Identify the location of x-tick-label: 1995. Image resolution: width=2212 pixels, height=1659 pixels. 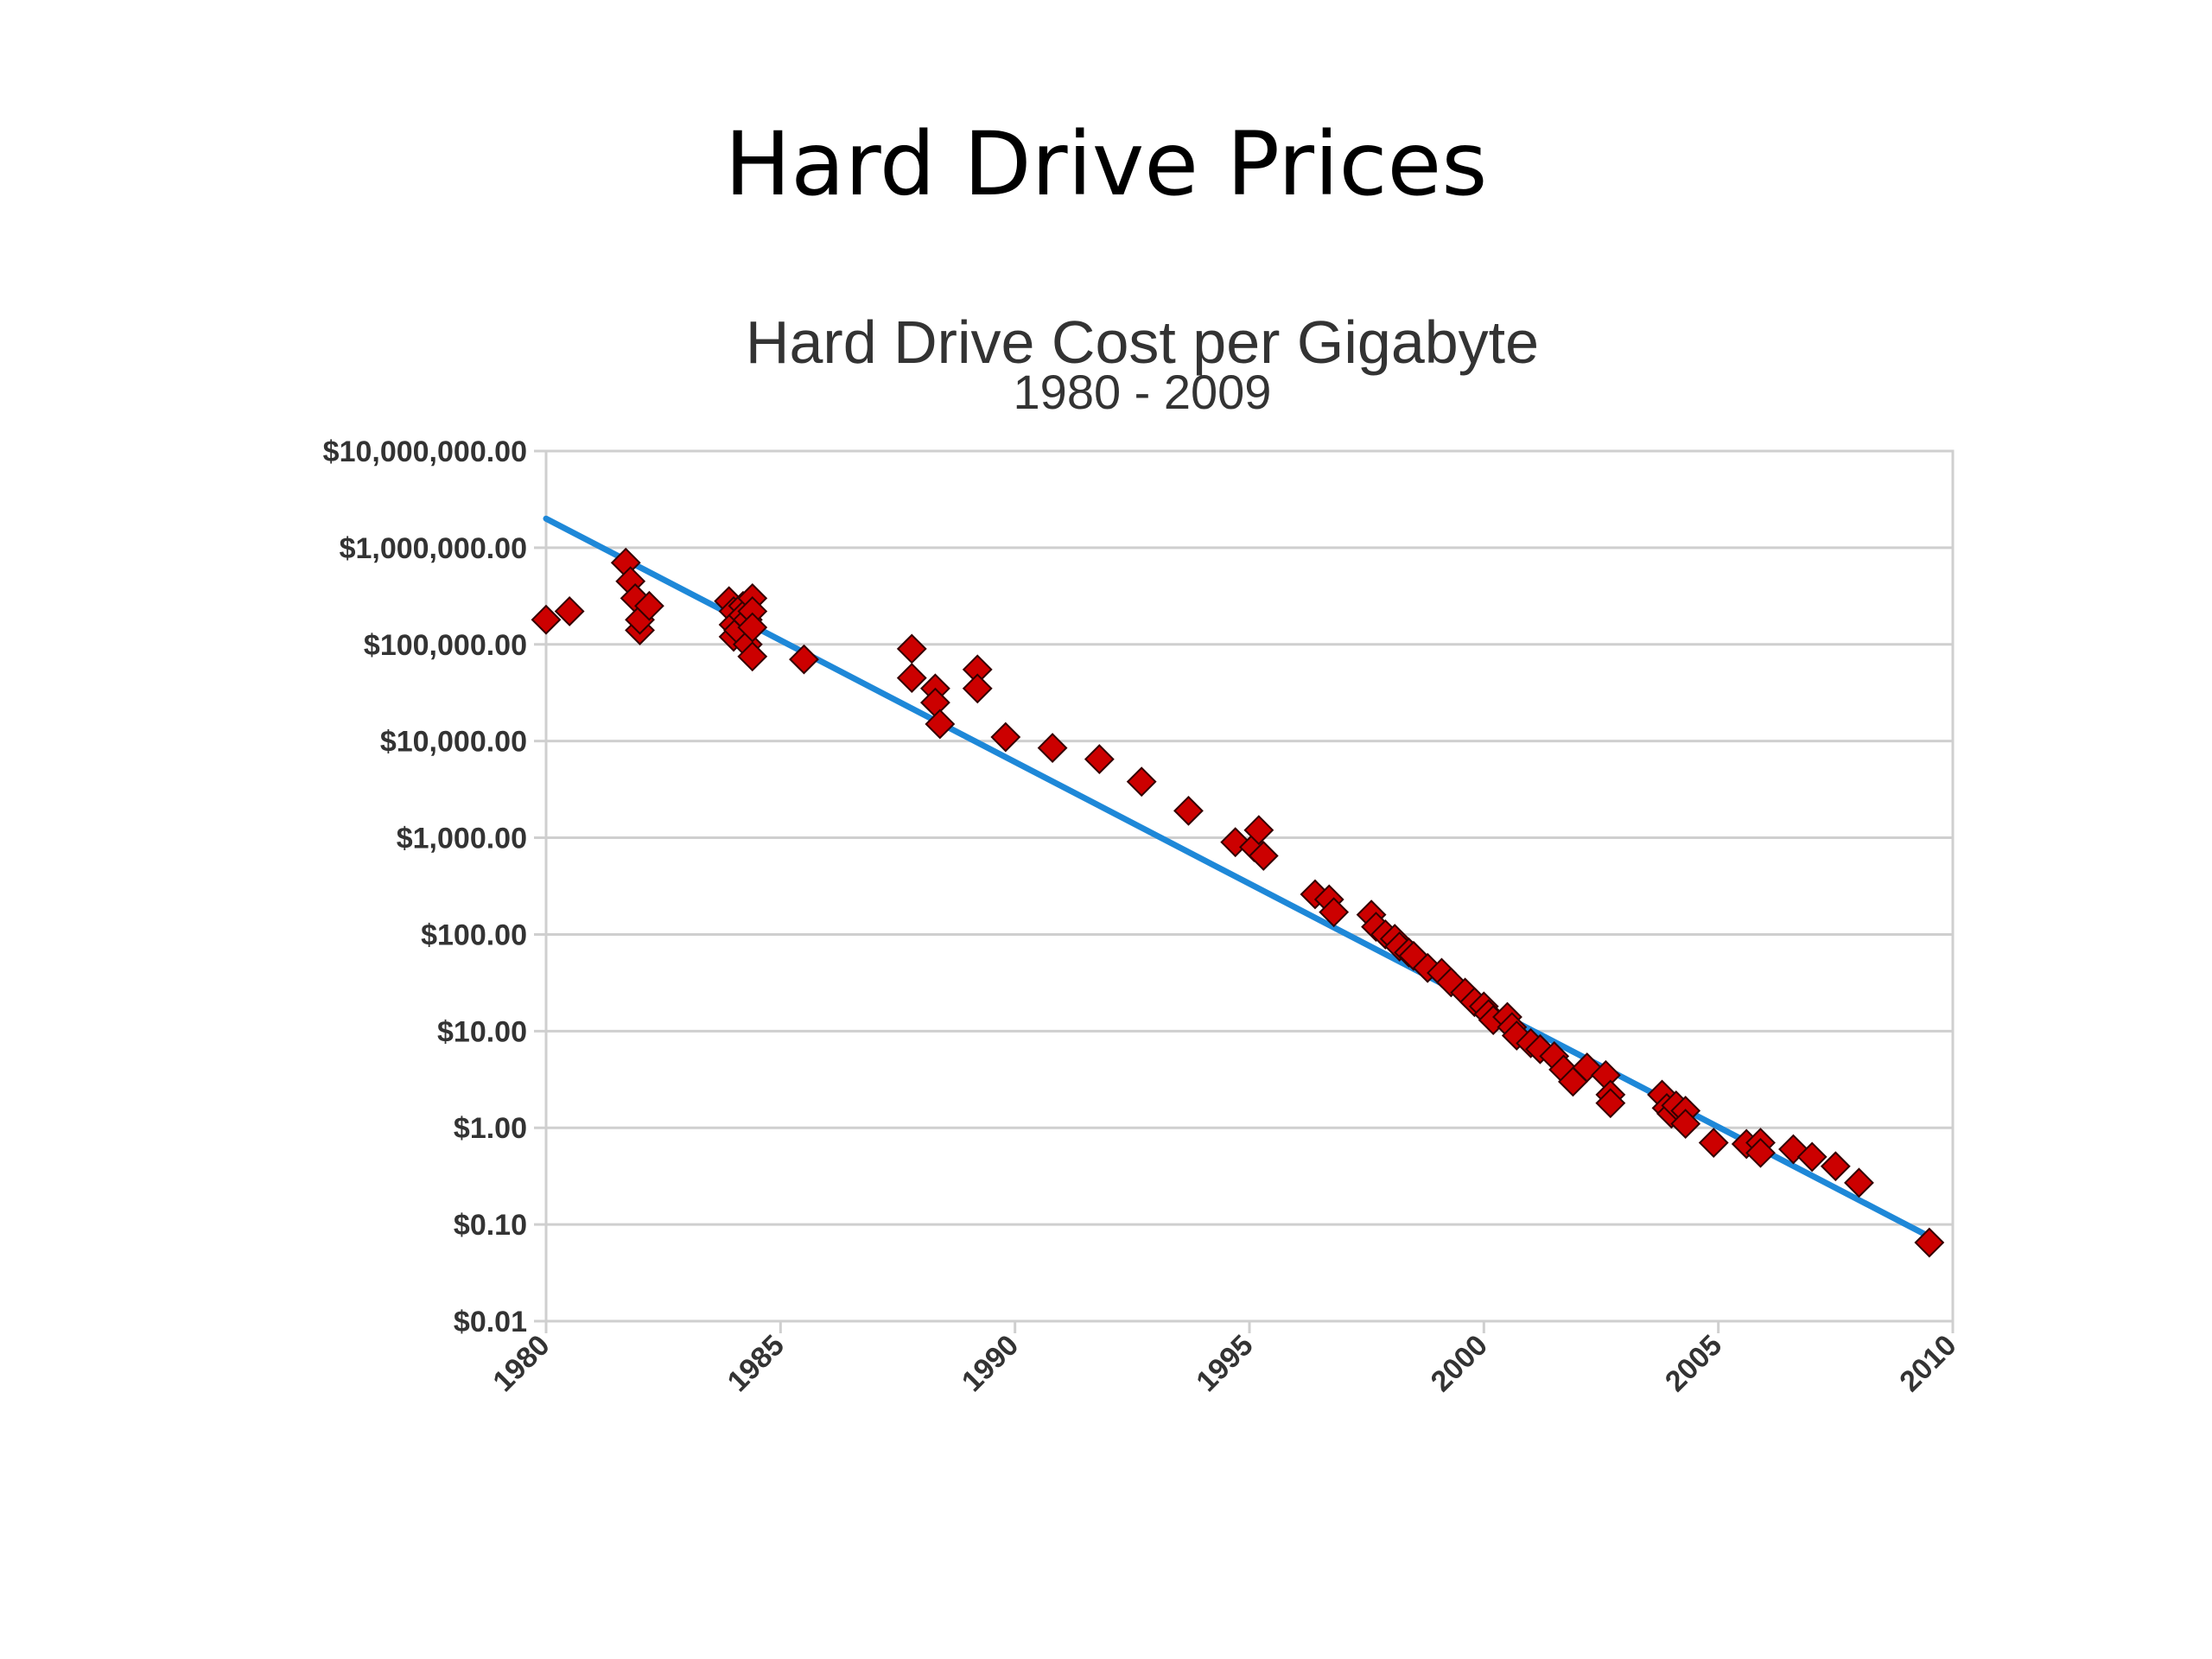
(1224, 1363).